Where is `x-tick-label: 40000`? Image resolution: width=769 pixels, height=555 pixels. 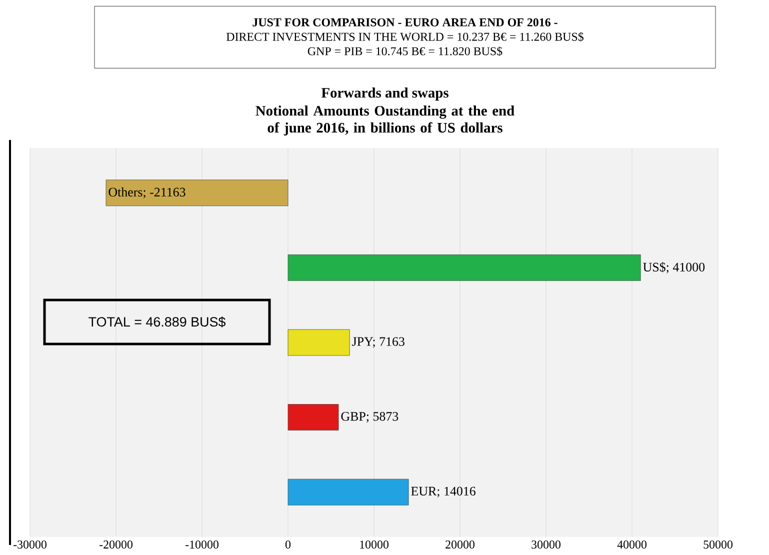 x-tick-label: 40000 is located at coordinates (631, 544).